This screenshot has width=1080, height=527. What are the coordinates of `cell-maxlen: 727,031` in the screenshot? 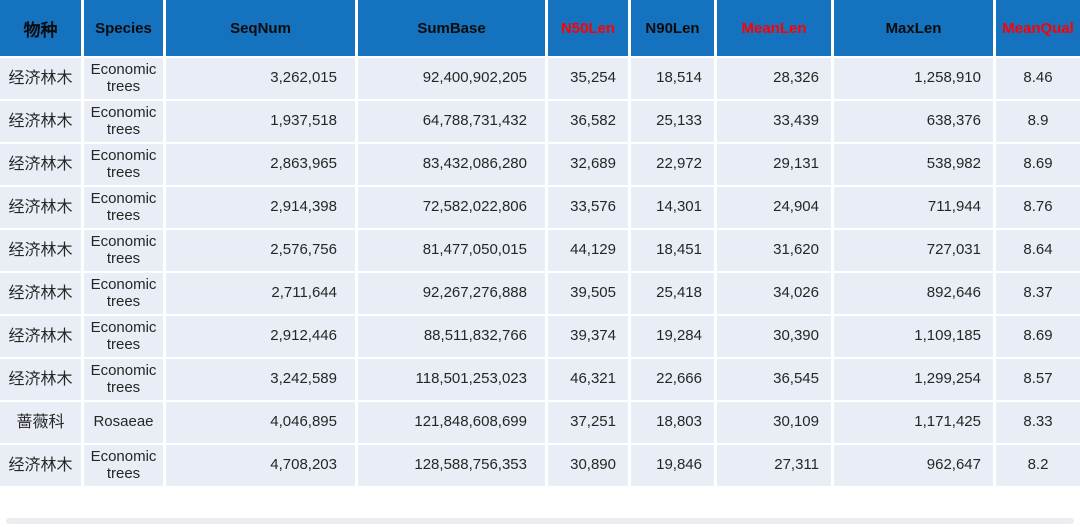 It's located at (915, 251).